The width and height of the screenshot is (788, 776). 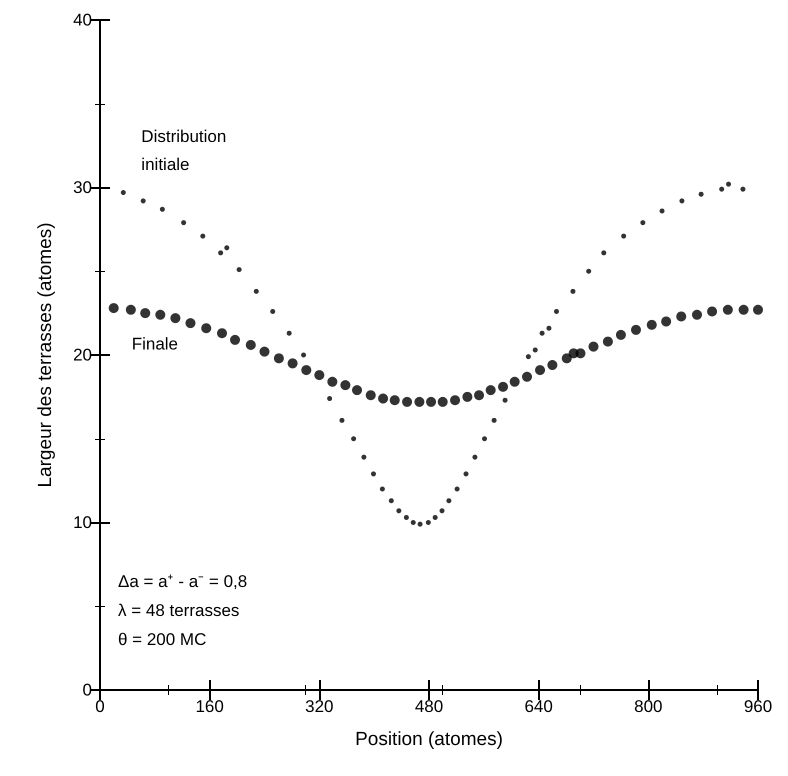 What do you see at coordinates (429, 739) in the screenshot?
I see `x-axis-title: Position (atomes)` at bounding box center [429, 739].